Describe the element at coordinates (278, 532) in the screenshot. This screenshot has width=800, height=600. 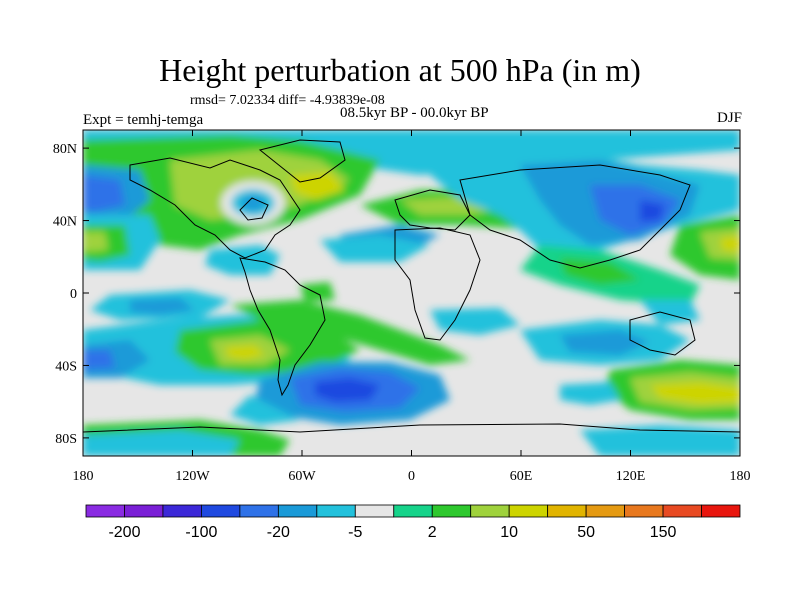
I see `colorbar-label: -20` at that location.